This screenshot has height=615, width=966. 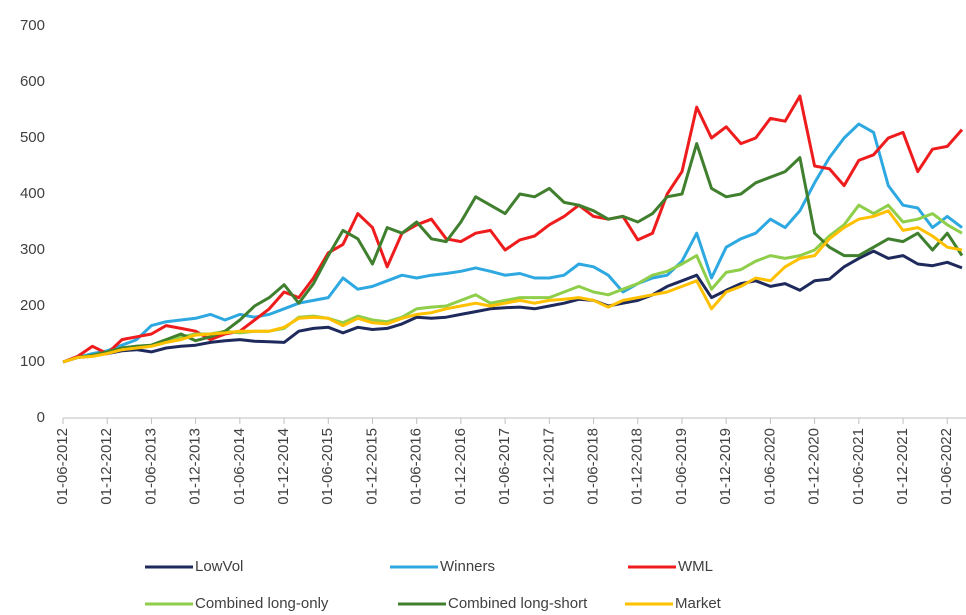 What do you see at coordinates (946, 466) in the screenshot?
I see `x-tick-label: 01-06-2022` at bounding box center [946, 466].